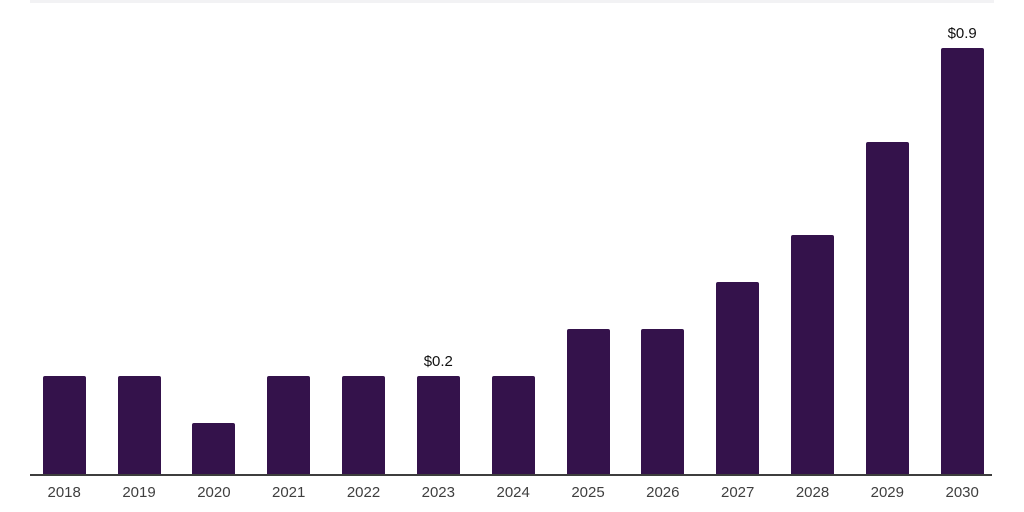 The height and width of the screenshot is (512, 1024). I want to click on bar-2022, so click(363, 425).